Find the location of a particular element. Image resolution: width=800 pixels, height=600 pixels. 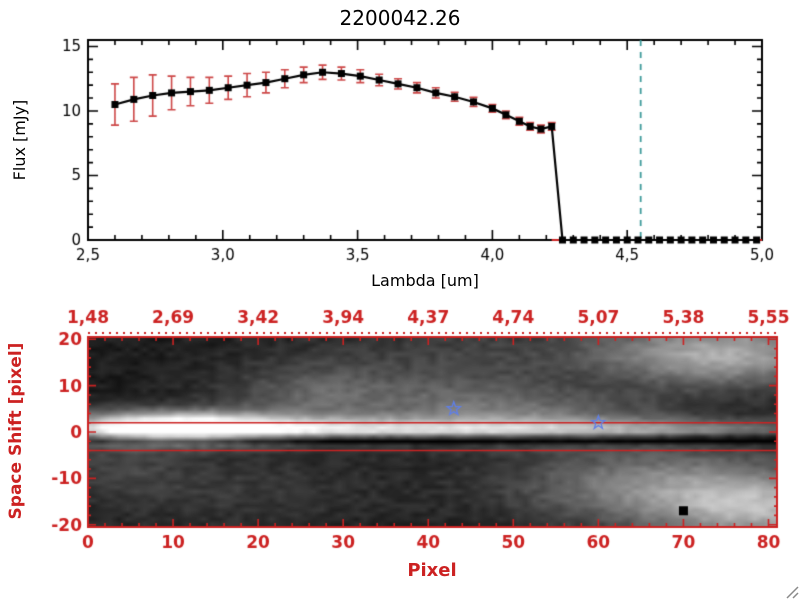

resize-handle-icon is located at coordinates (791, 591).